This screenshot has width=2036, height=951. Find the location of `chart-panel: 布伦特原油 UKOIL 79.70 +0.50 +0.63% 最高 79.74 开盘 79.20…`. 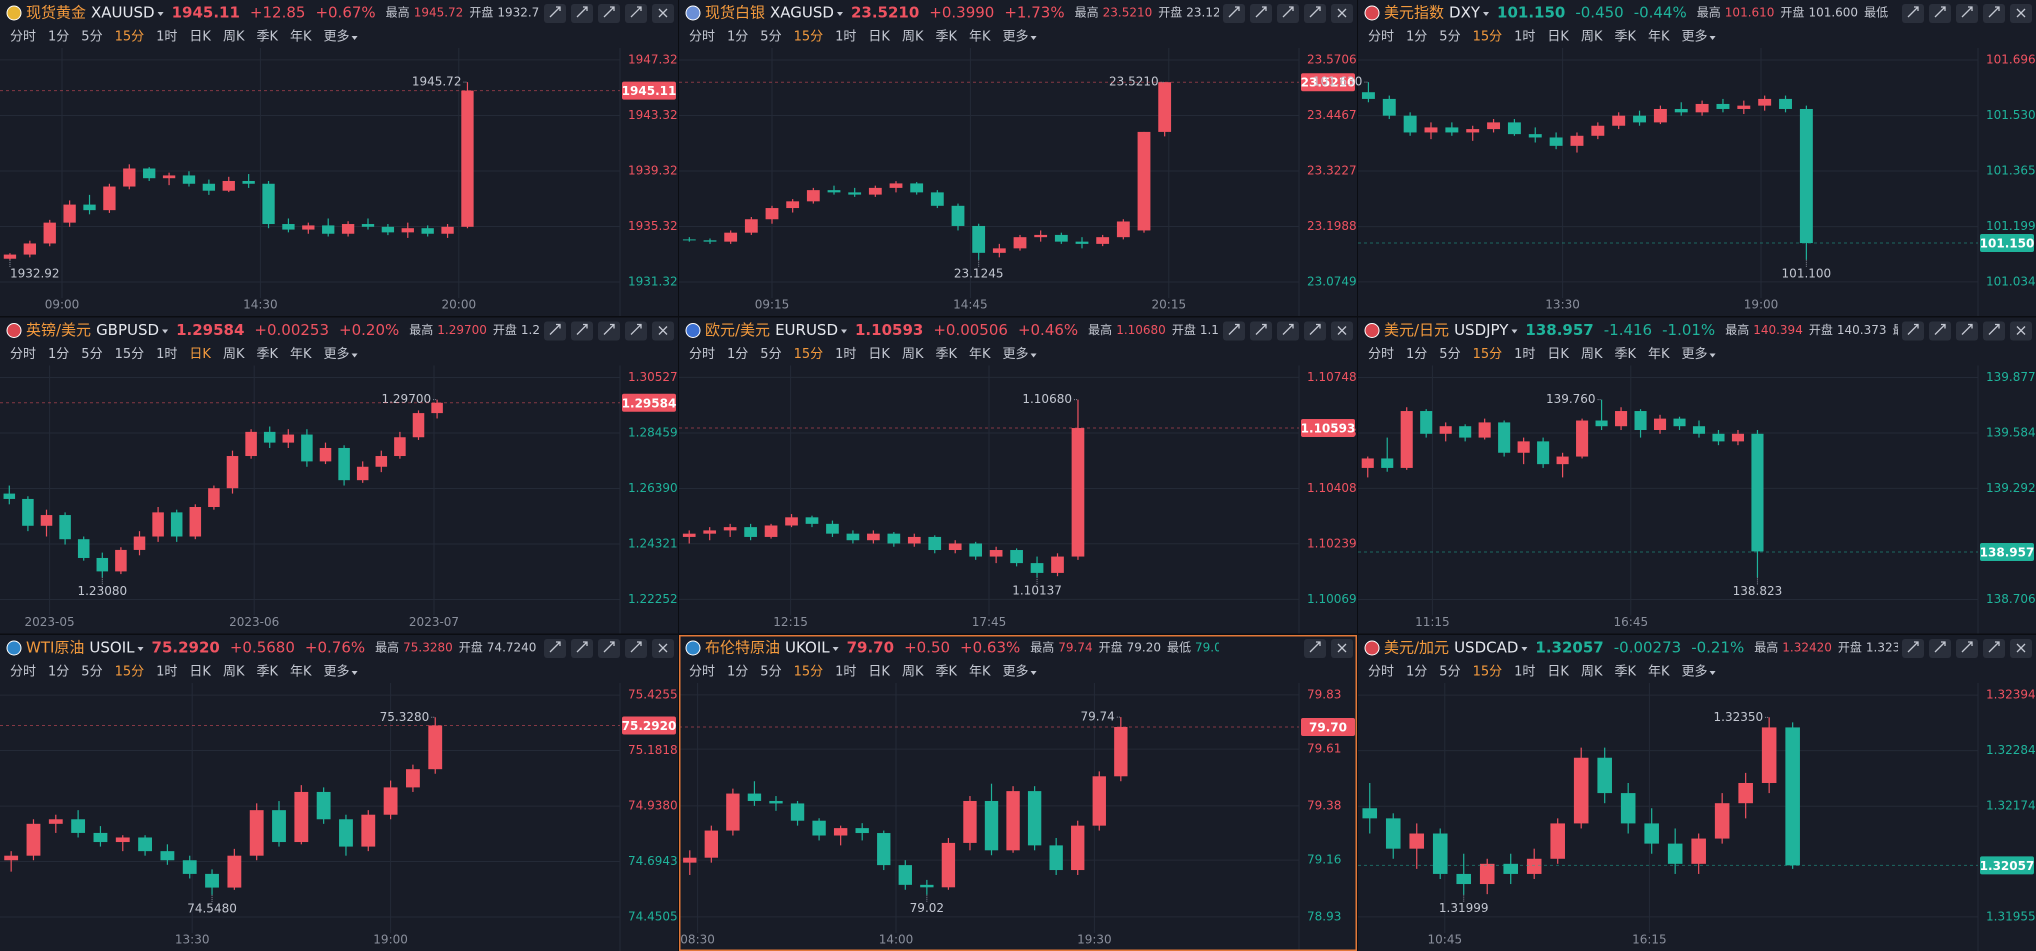

chart-panel: 布伦特原油 UKOIL 79.70 +0.50 +0.63% 最高 79.74 开盘 79.20… is located at coordinates (1018, 793).